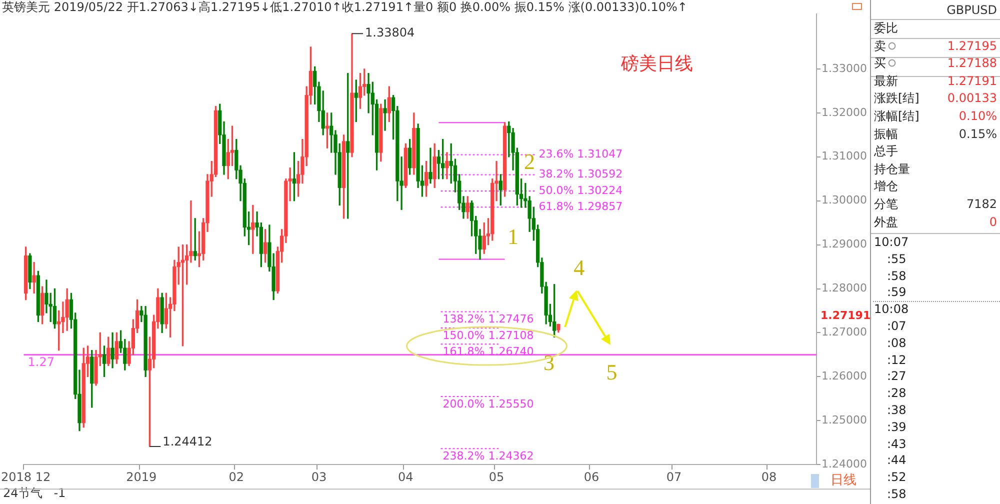 The height and width of the screenshot is (504, 1000). Describe the element at coordinates (896, 393) in the screenshot. I see `text: :28` at that location.